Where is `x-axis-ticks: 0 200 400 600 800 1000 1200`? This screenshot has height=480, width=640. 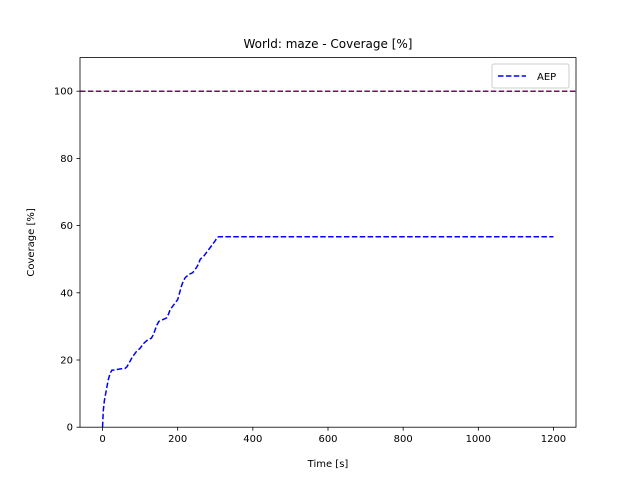 x-axis-ticks: 0 200 400 600 800 1000 1200 is located at coordinates (332, 436).